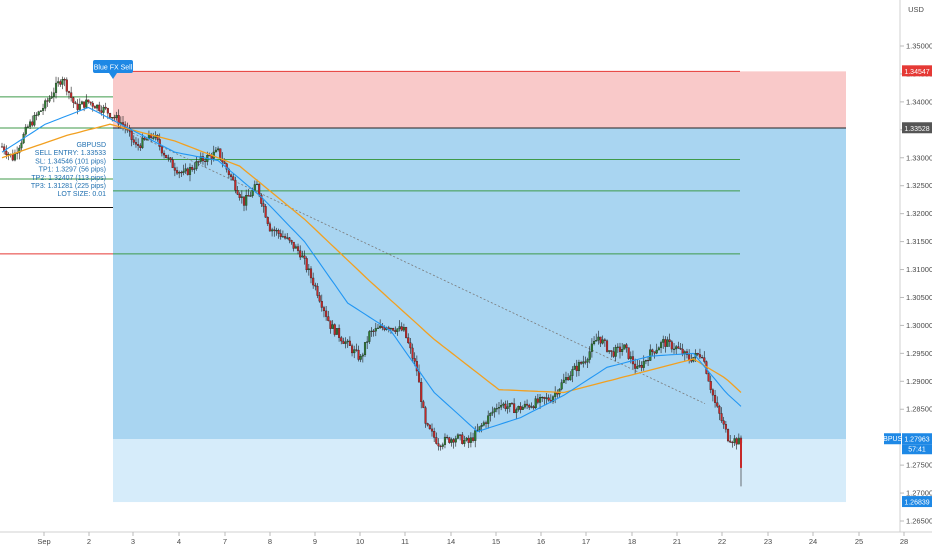 The image size is (932, 550). I want to click on time-axis: Sep 2 3 4 7 8 9 10 11 14 15 16 17 18 21 22 23 24 25 28, so click(466, 538).